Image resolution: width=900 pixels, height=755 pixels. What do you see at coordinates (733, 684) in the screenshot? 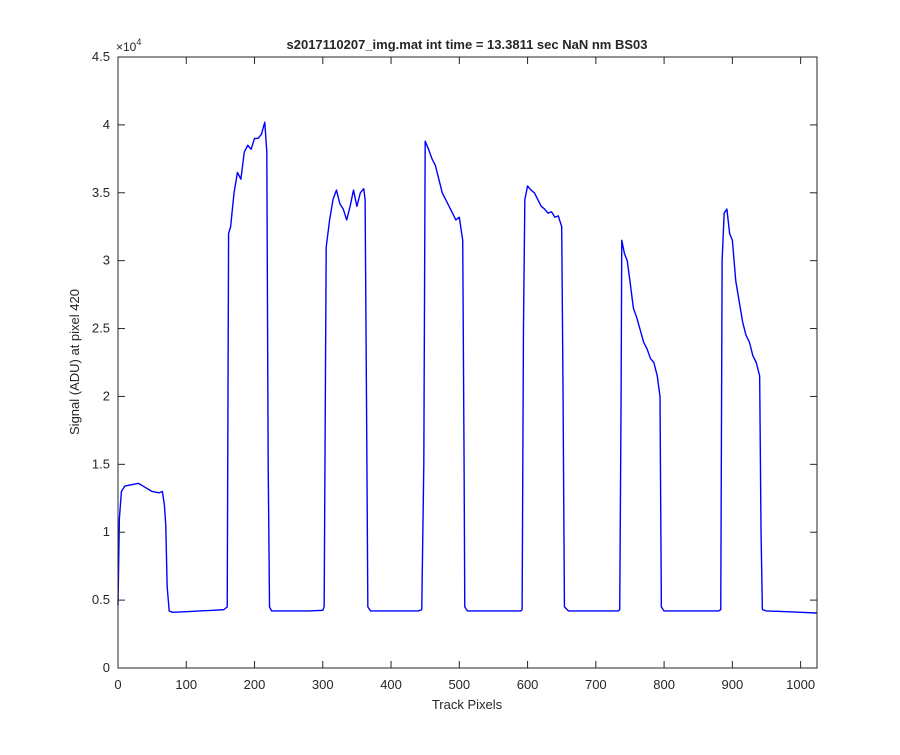
I see `x-tick-label: 900` at bounding box center [733, 684].